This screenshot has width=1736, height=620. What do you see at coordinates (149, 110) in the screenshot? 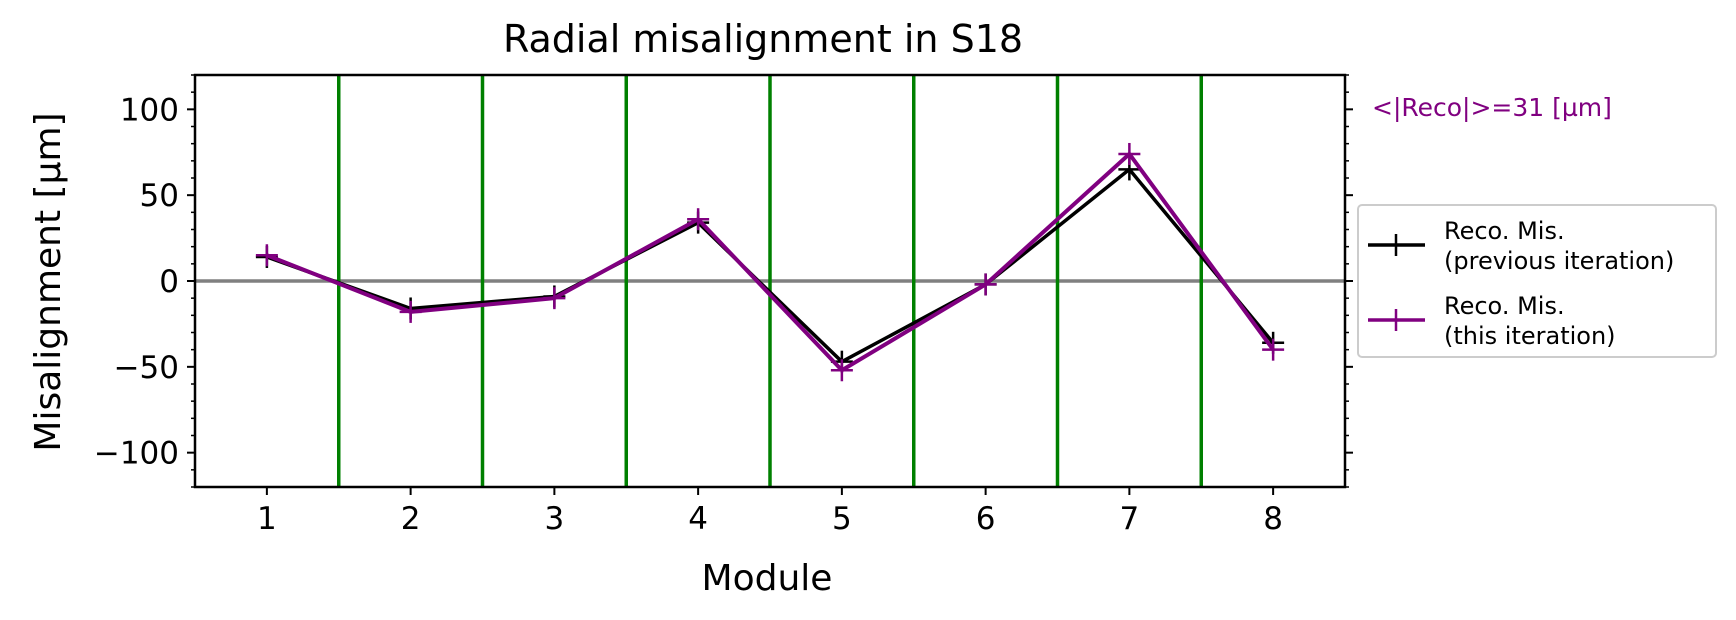
I see `y-tick-label: 100` at bounding box center [149, 110].